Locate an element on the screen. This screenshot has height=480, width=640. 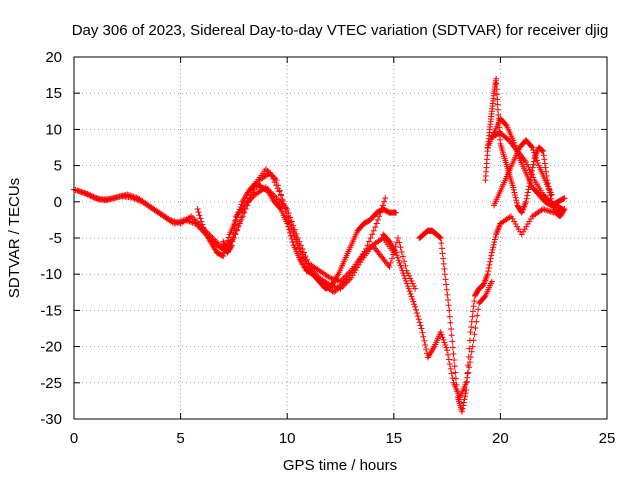
y-tick-label: 5 is located at coordinates (58, 166).